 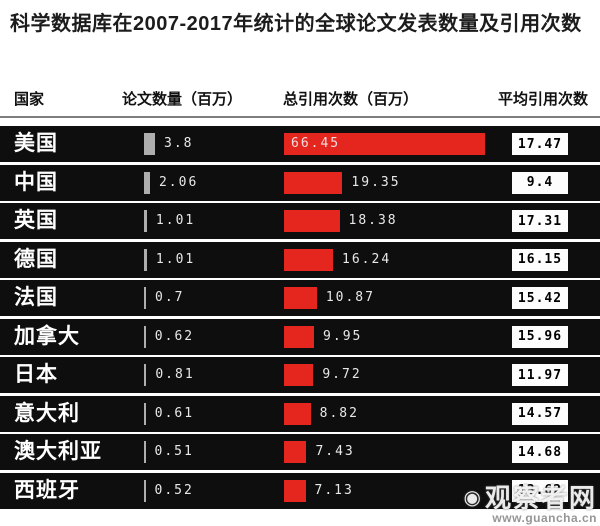 I want to click on table-row: 法国 0.7 10.87 15.42, so click(x=300, y=298).